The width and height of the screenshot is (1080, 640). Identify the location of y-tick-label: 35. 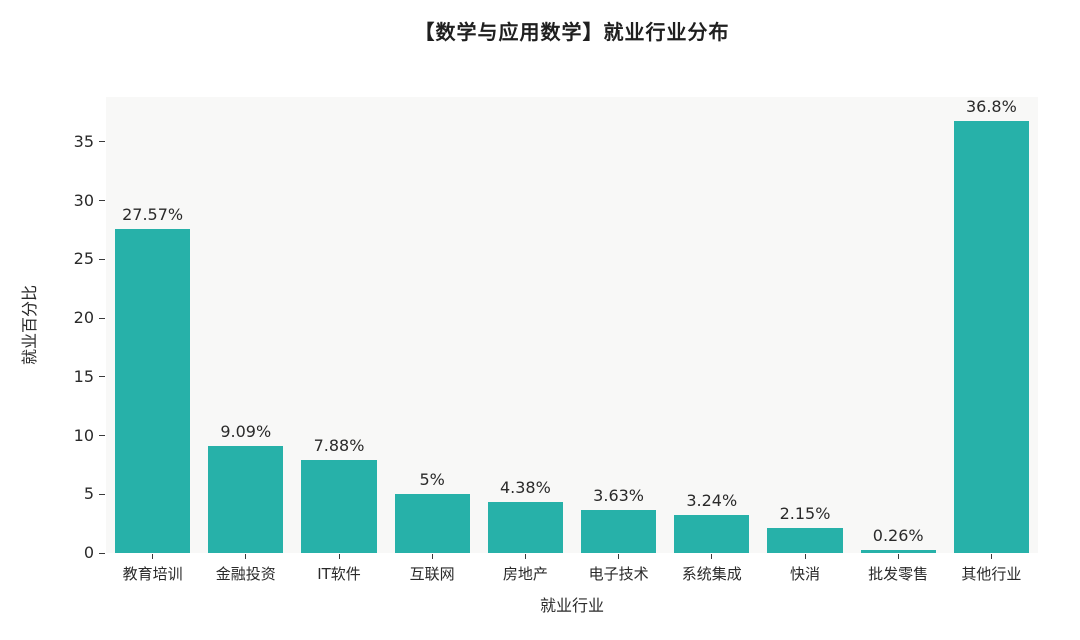
(83, 141).